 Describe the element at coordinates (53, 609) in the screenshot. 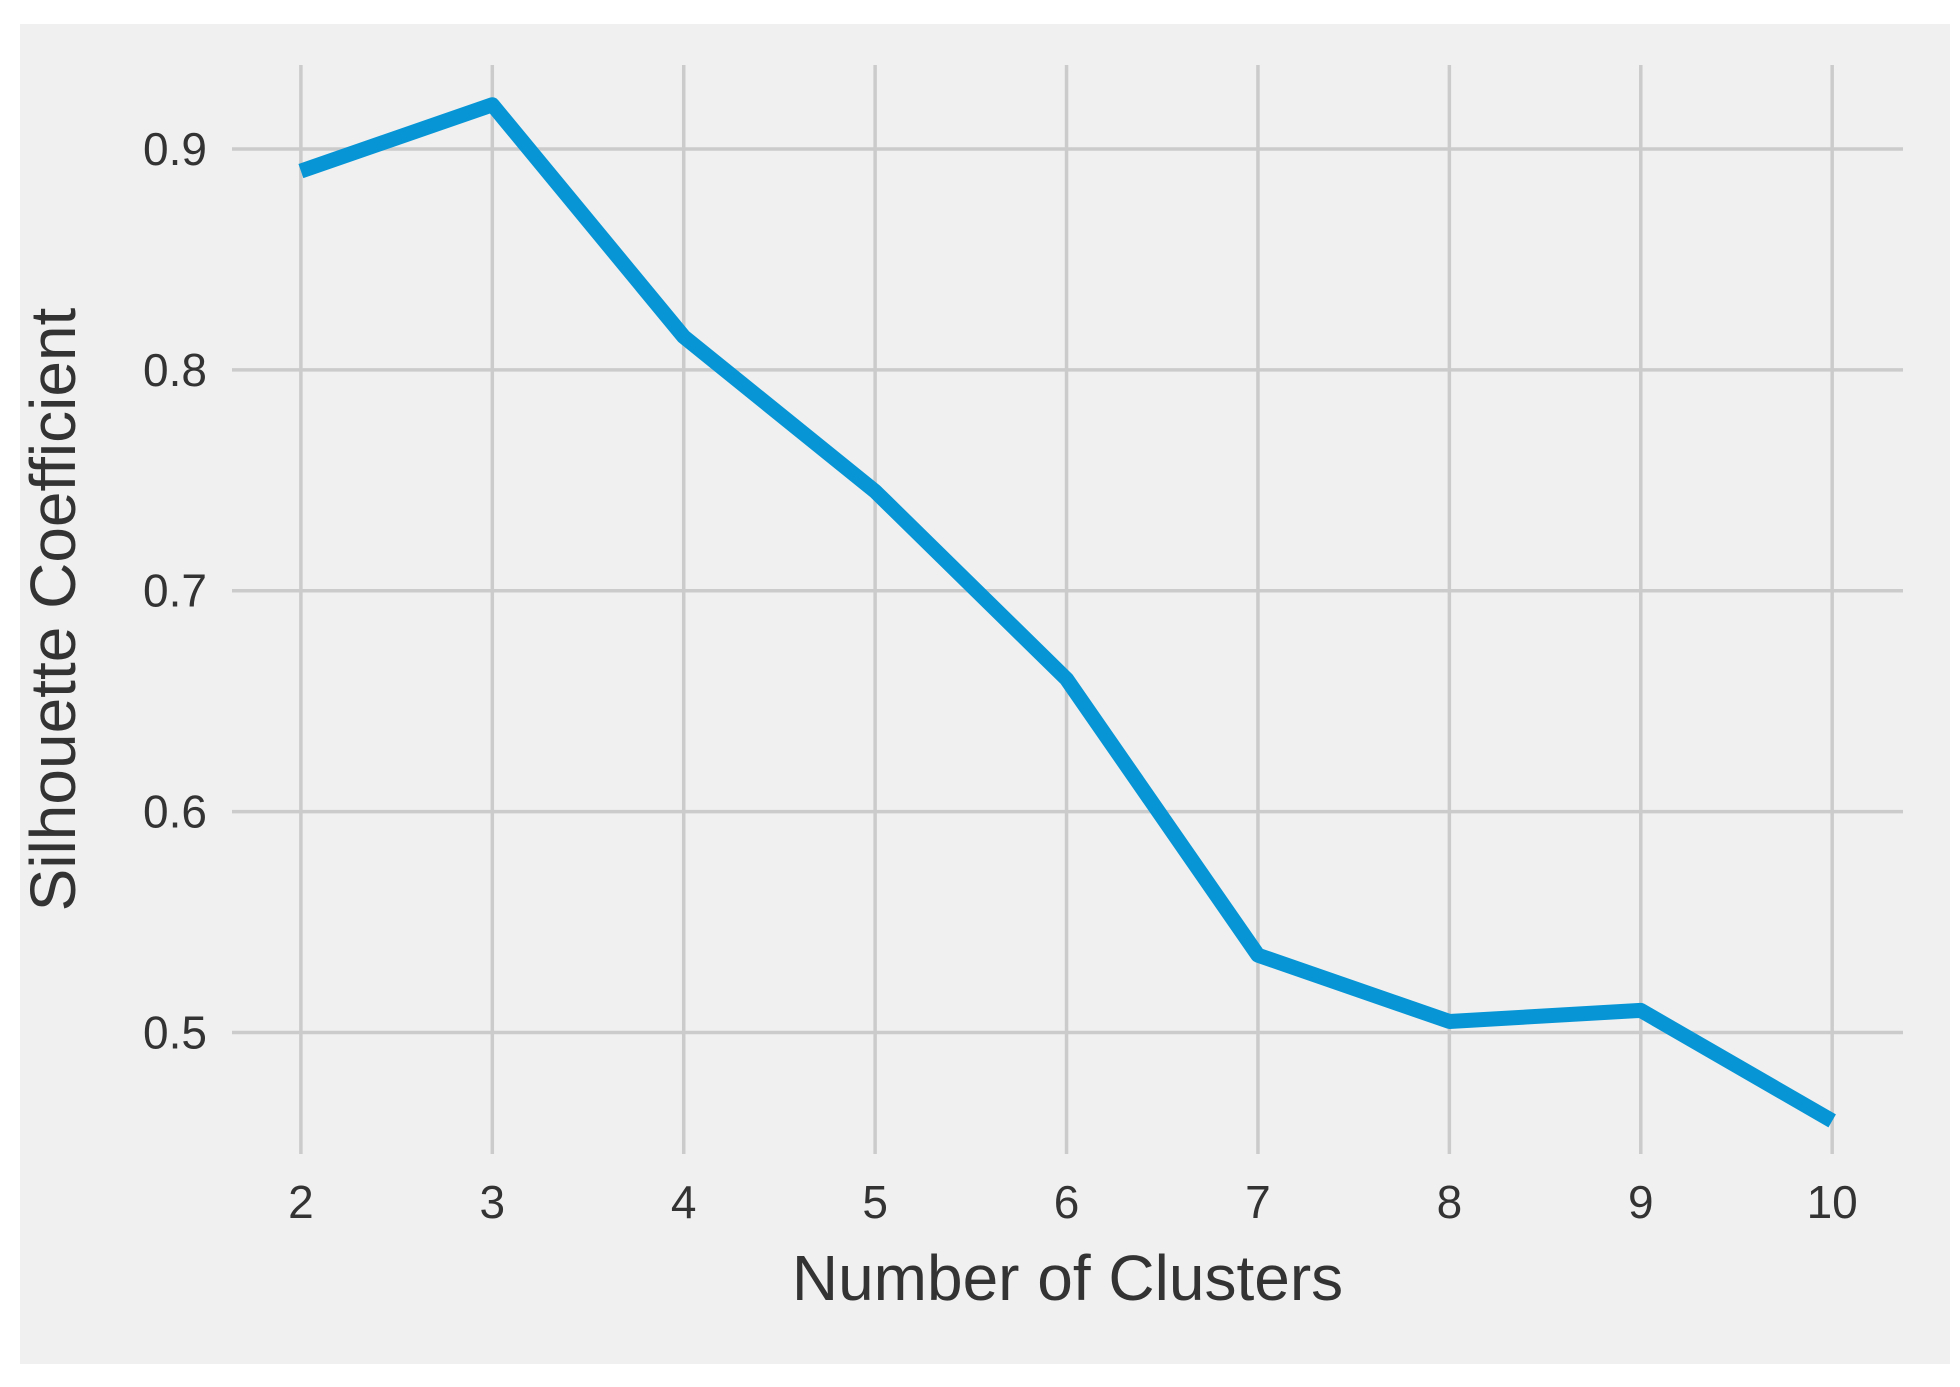

I see `y-axis-label: Silhouette Coefficient` at that location.